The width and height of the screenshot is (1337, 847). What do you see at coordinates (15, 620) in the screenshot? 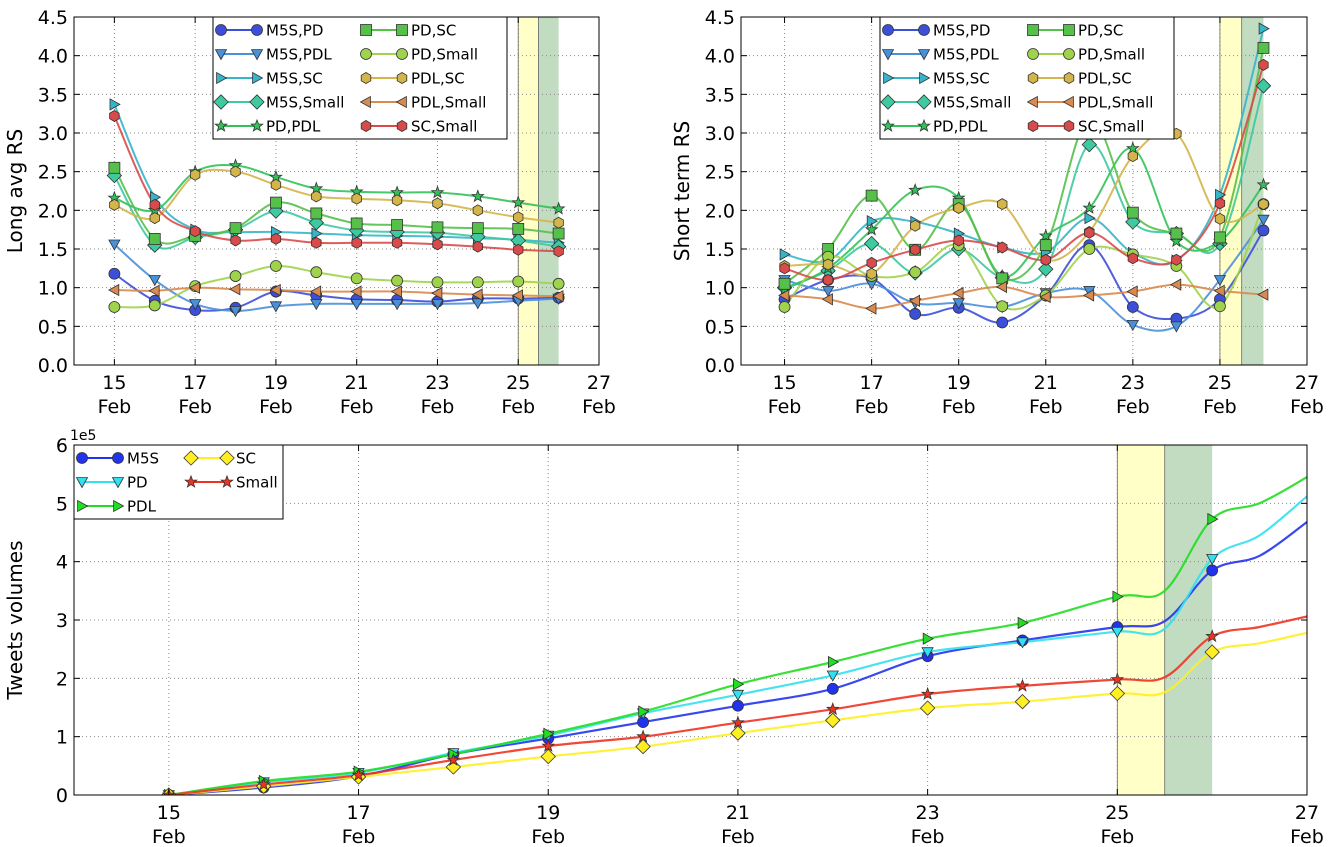
I see `y-axis-label: Tweets volumes` at bounding box center [15, 620].